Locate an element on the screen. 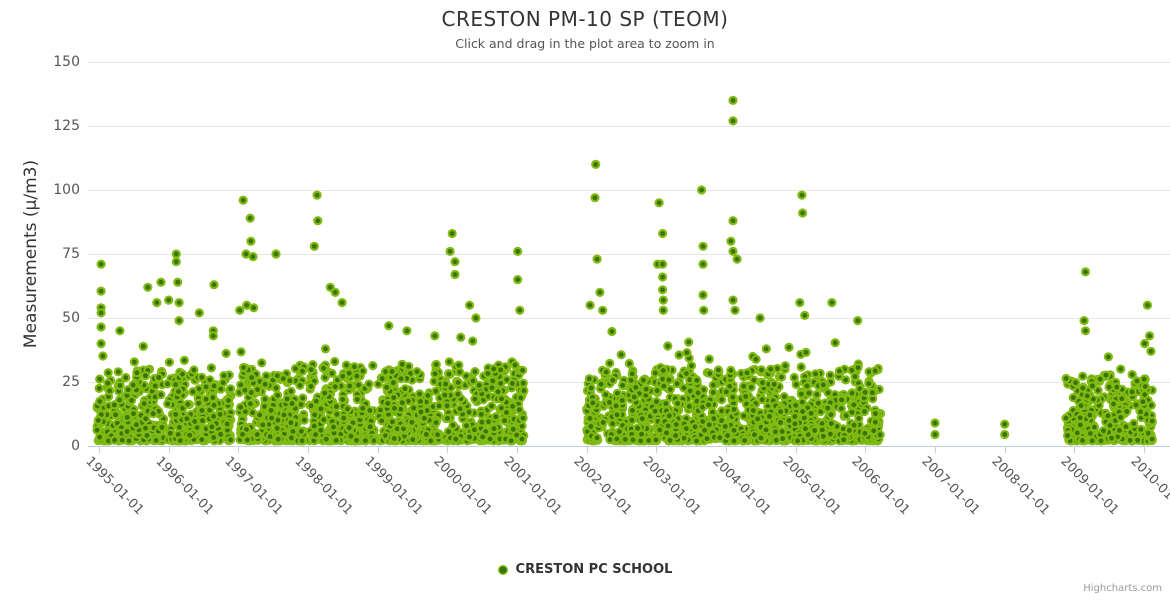 The width and height of the screenshot is (1170, 600). y-axis-label: 125 is located at coordinates (66, 126).